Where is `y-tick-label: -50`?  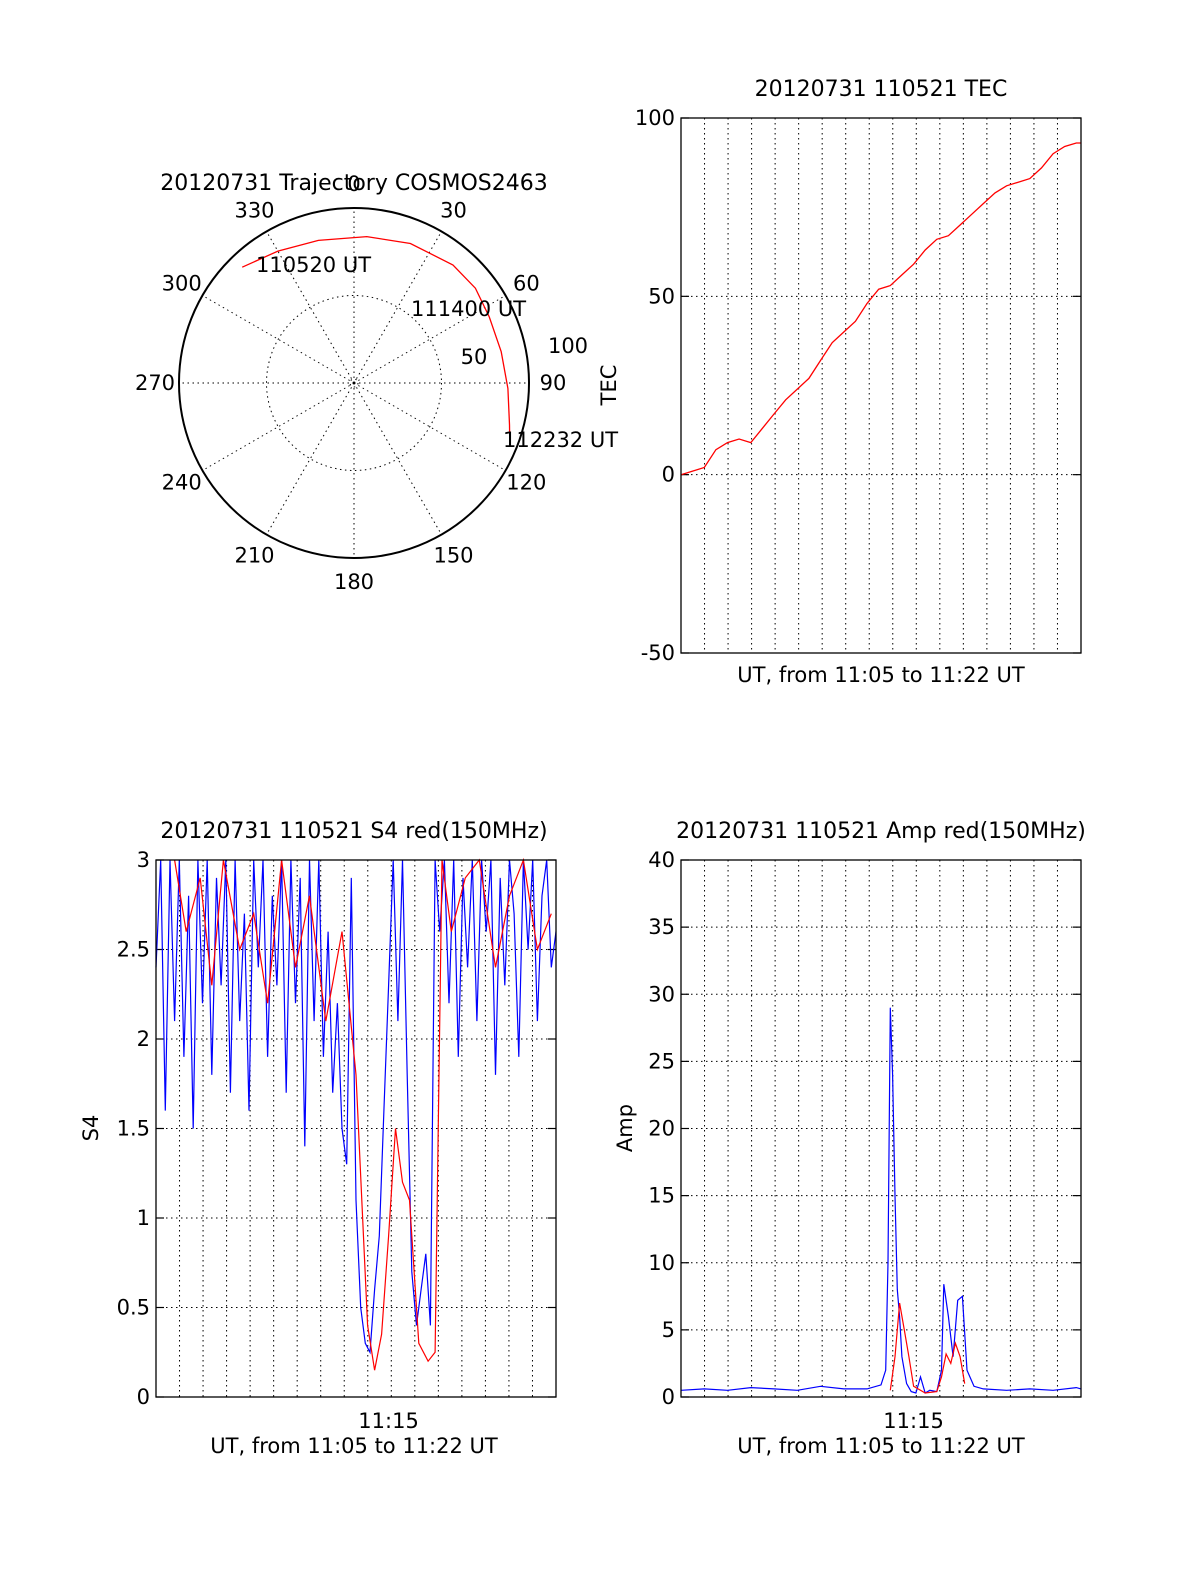 y-tick-label: -50 is located at coordinates (658, 653).